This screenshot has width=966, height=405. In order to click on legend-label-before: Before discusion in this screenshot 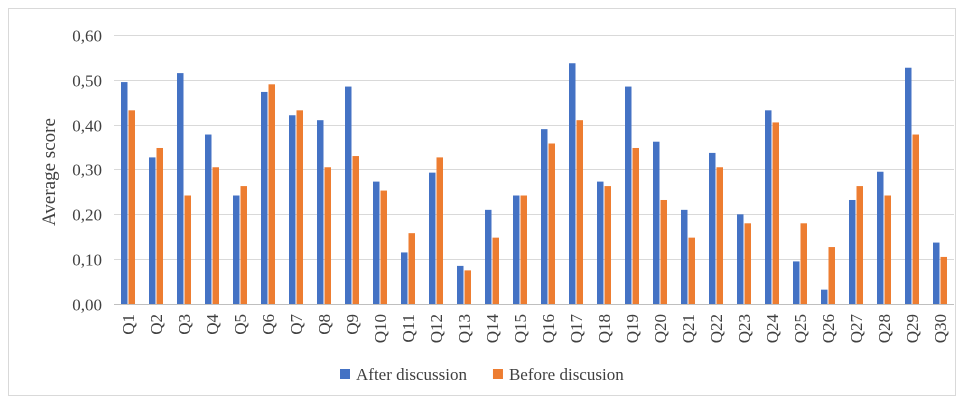, I will do `click(566, 374)`.